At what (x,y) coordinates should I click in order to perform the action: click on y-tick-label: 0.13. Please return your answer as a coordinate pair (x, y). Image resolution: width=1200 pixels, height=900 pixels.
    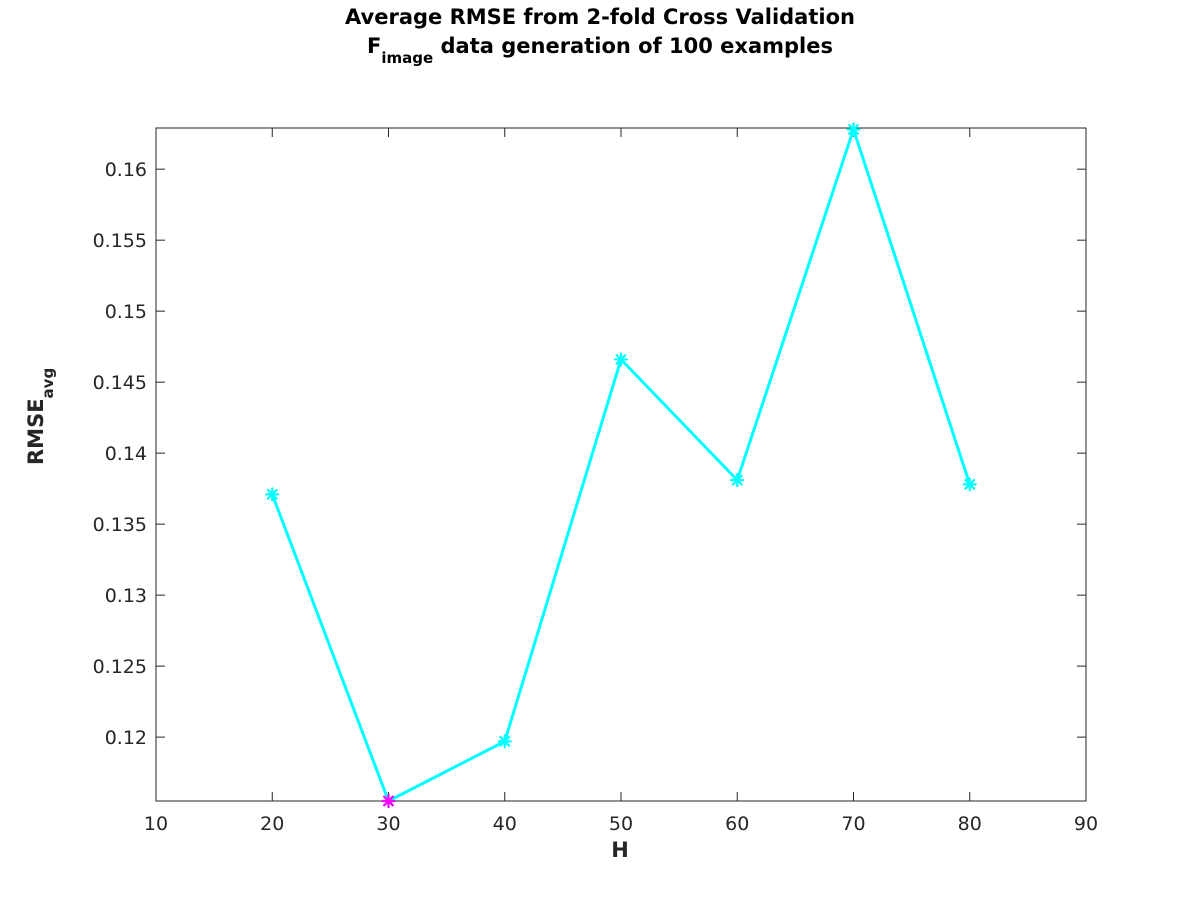
    Looking at the image, I should click on (126, 596).